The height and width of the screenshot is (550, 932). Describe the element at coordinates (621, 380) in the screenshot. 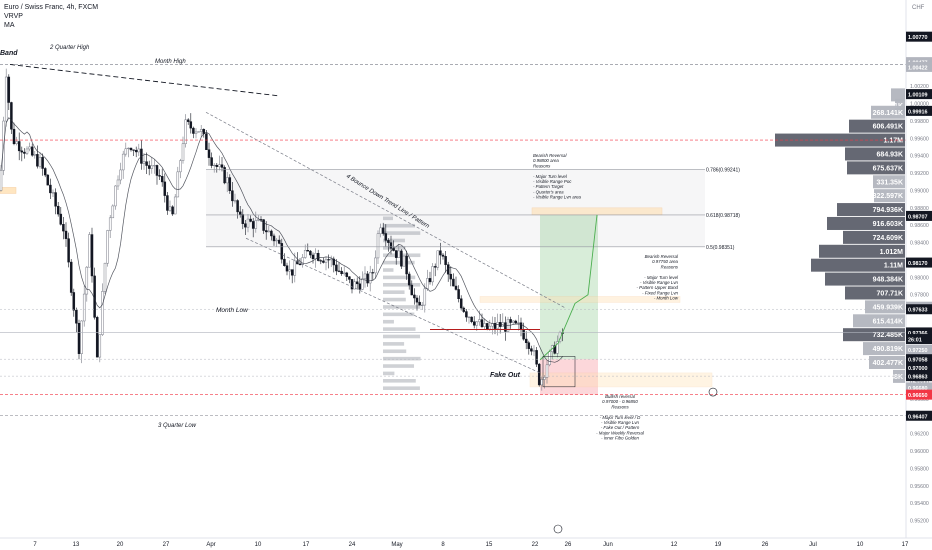

I see `bullish-zone` at that location.